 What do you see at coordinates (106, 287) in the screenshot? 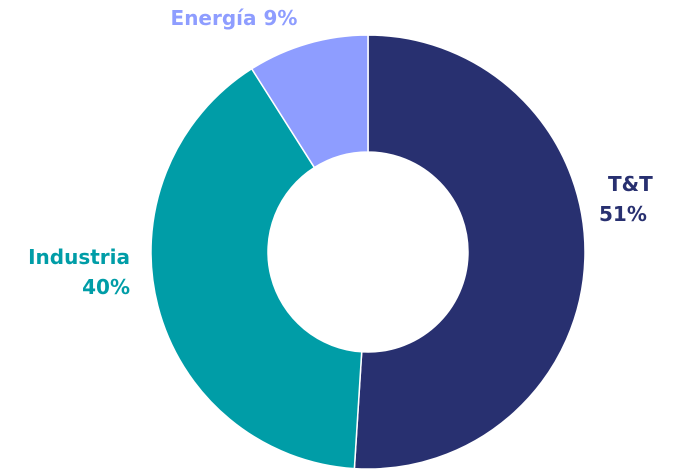
I see `slice-label-industria-percent: 40%` at bounding box center [106, 287].